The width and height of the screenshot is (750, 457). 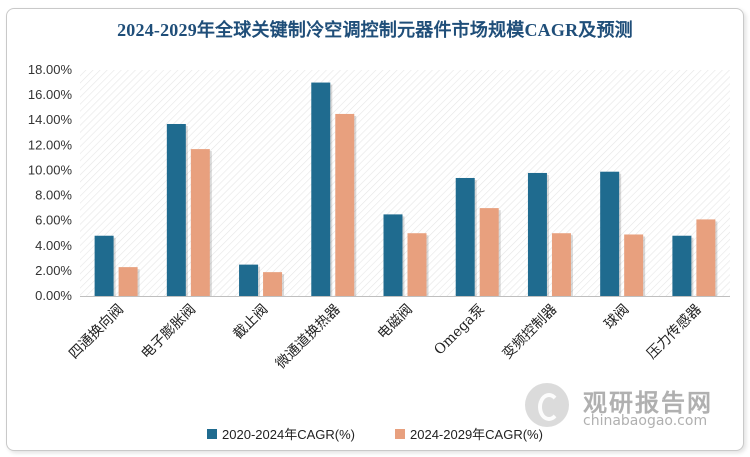 What do you see at coordinates (375, 30) in the screenshot?
I see `chart-title: 2024-2029年全球关键制冷空调控制元器件市场规模CAGR及预测` at bounding box center [375, 30].